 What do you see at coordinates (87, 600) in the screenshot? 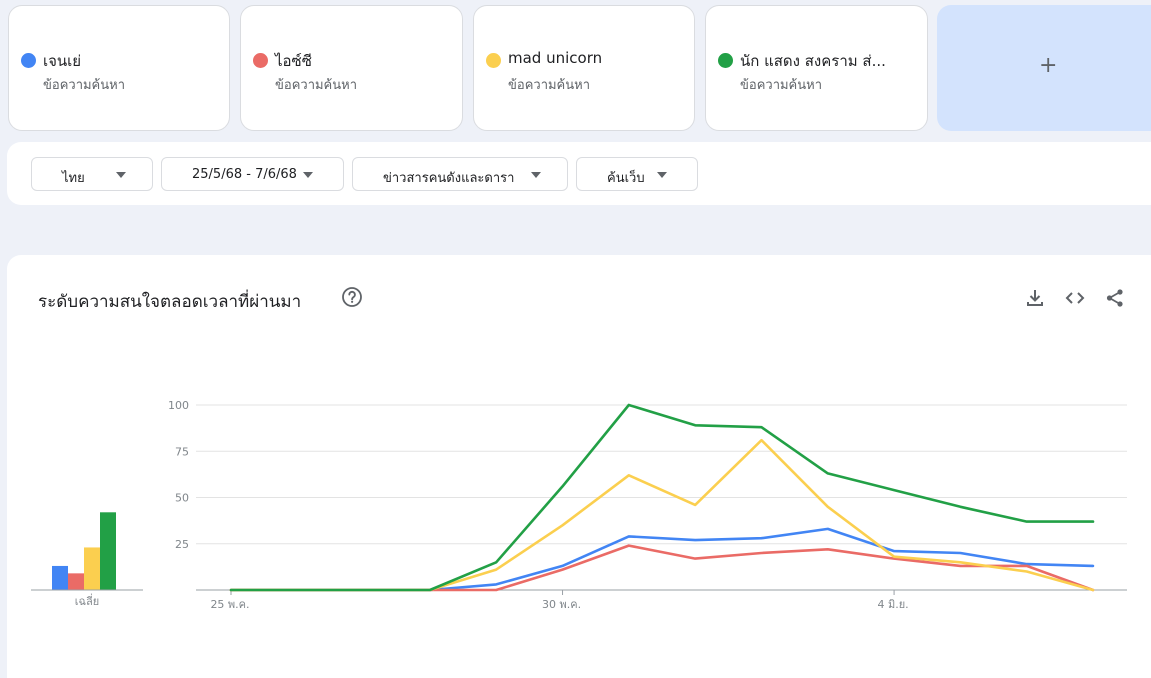
I see `average-label: เฉลี่ย` at bounding box center [87, 600].